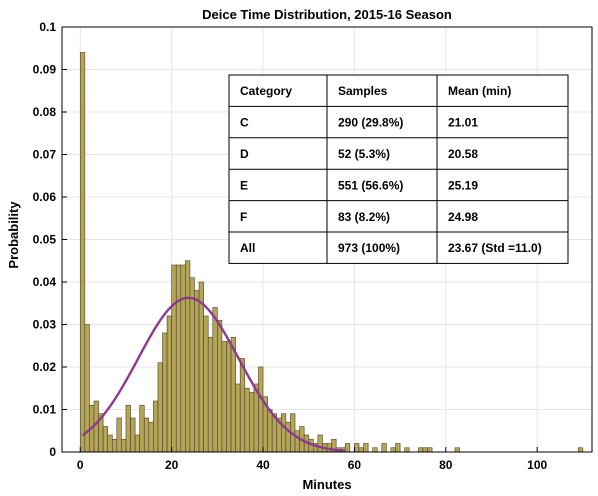 This screenshot has height=496, width=598. Describe the element at coordinates (312, 459) in the screenshot. I see `x-axis-ticks: 0 20 40 60 80 100` at that location.